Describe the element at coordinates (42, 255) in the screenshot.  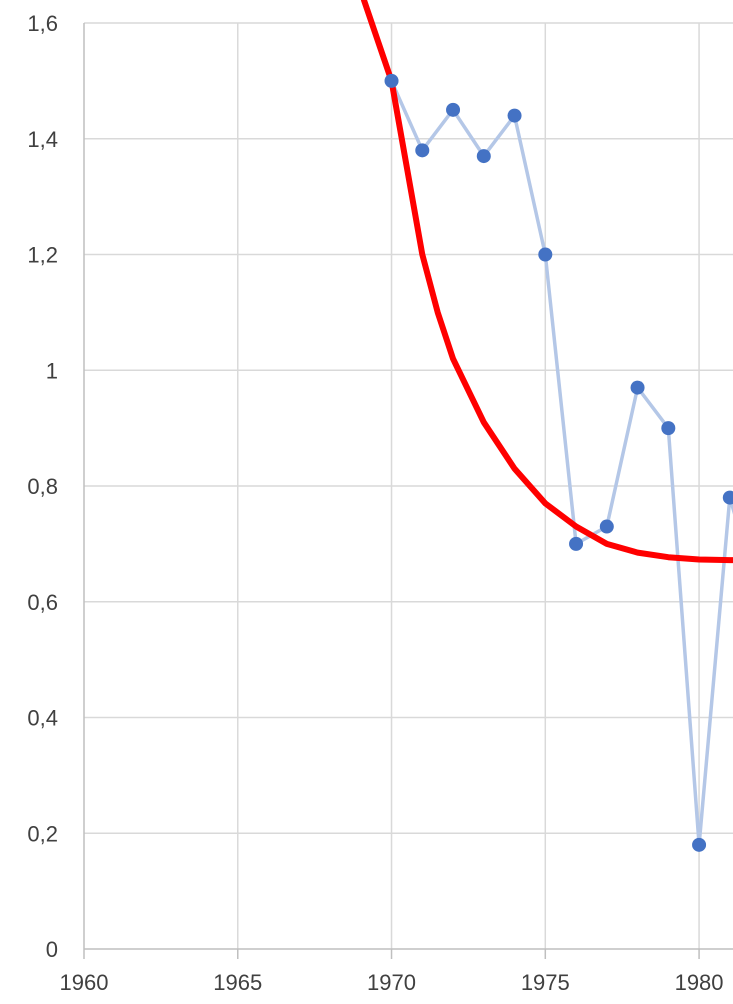
I see `y-tick-label: 1,2` at that location.